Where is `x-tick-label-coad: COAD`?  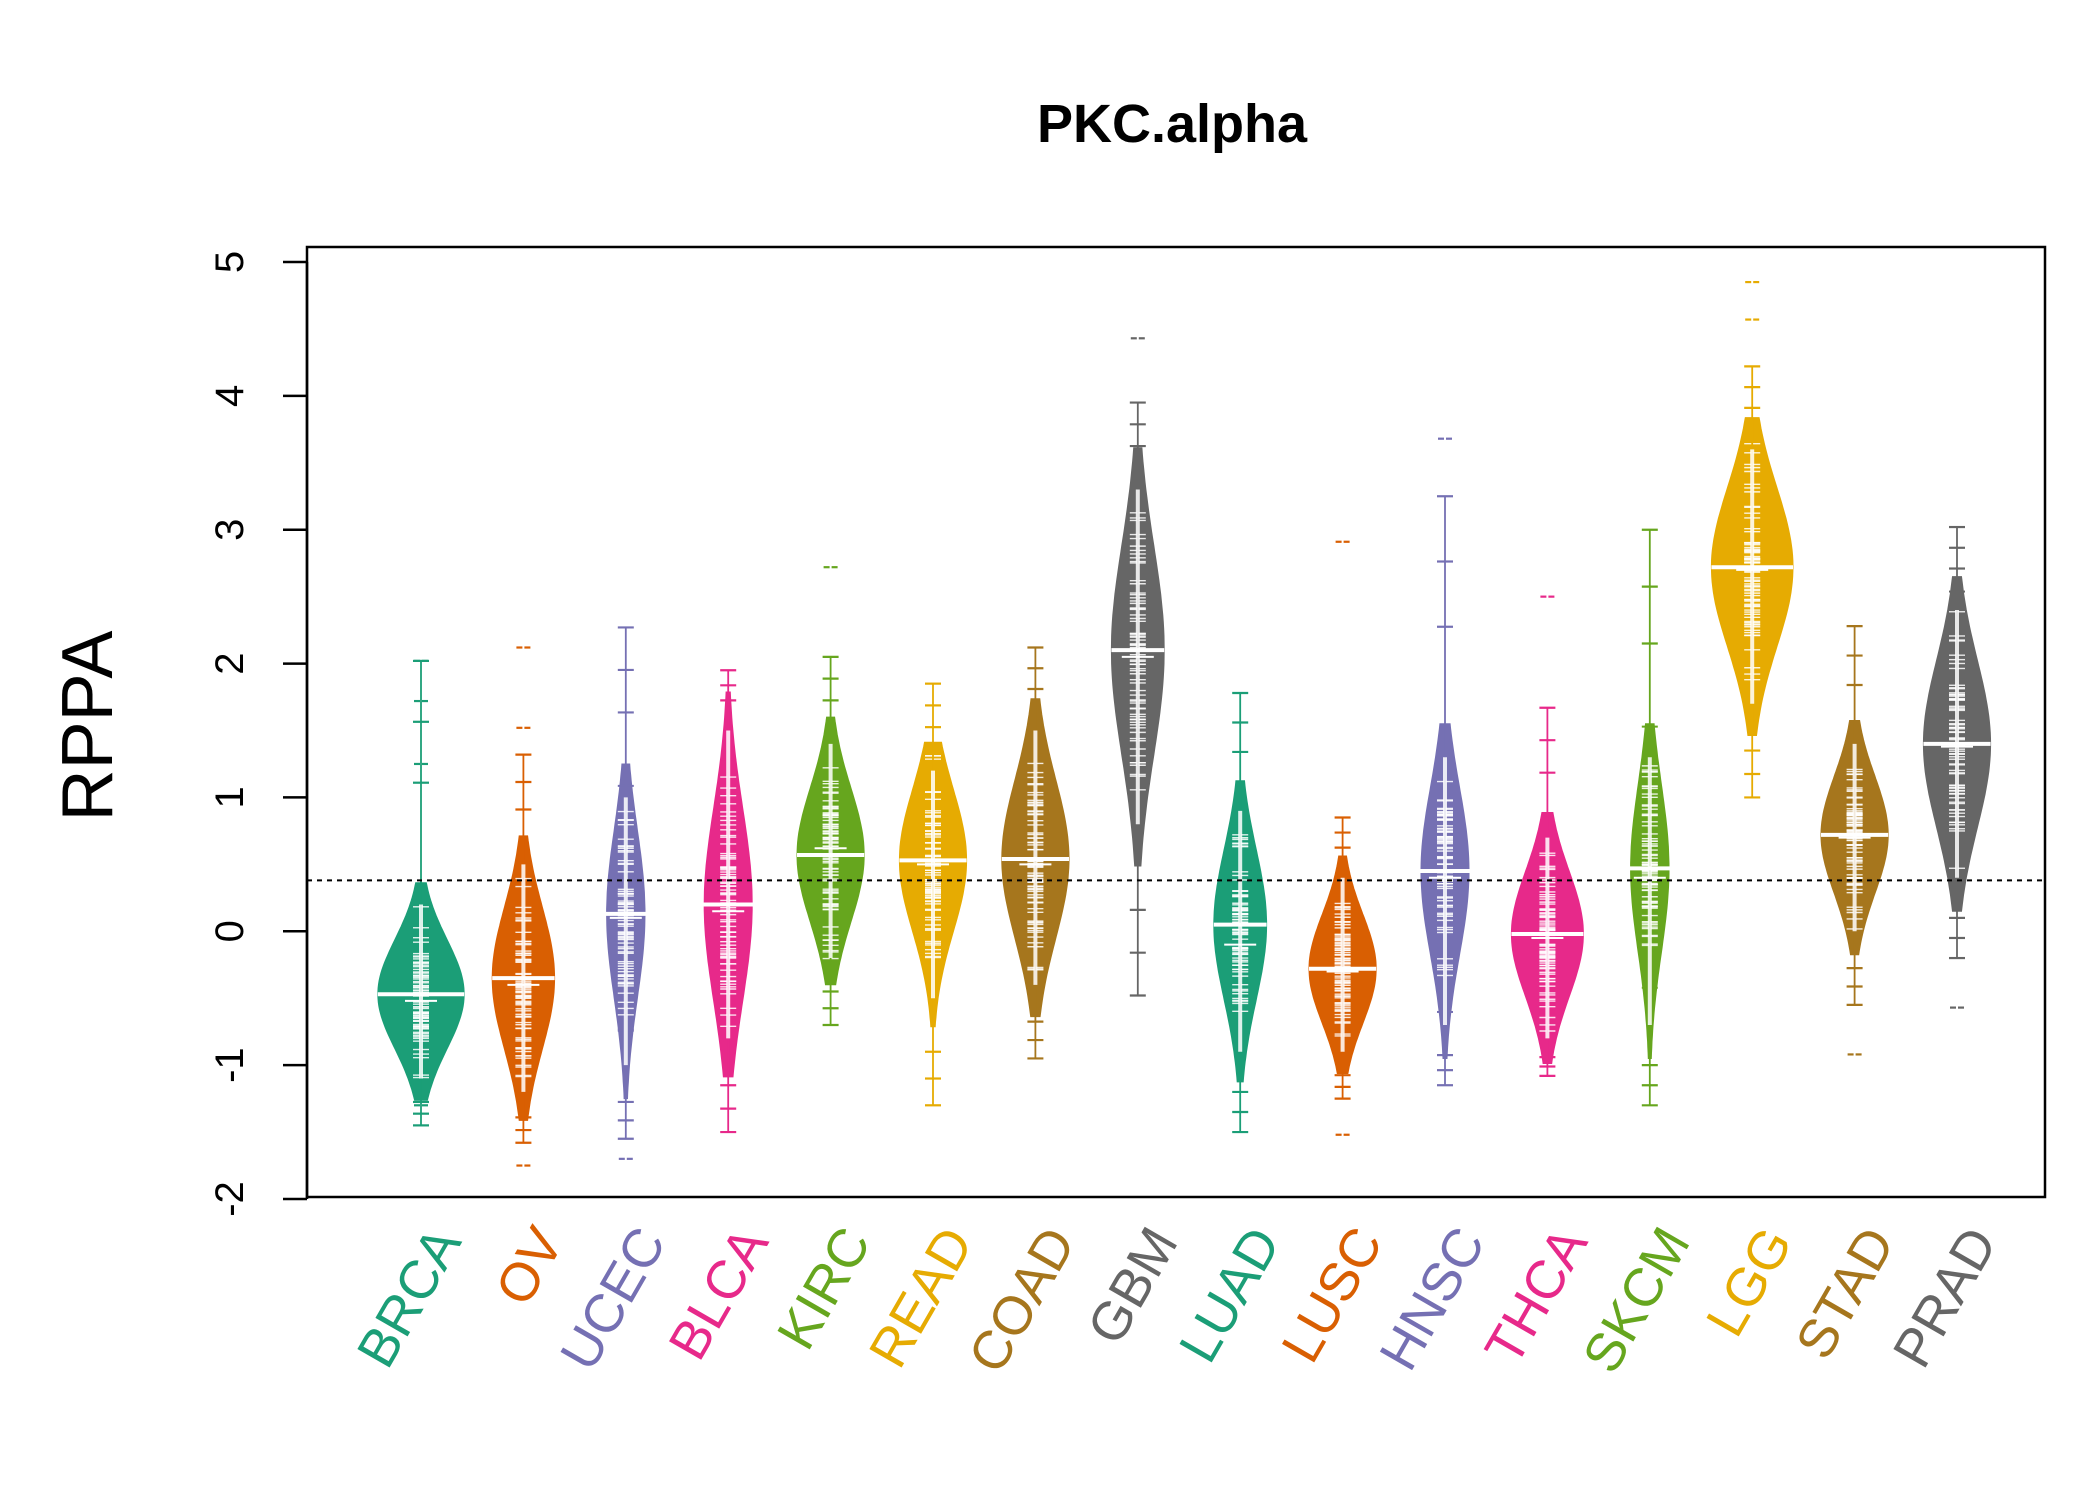
x-tick-label-coad: COAD is located at coordinates (1022, 1300).